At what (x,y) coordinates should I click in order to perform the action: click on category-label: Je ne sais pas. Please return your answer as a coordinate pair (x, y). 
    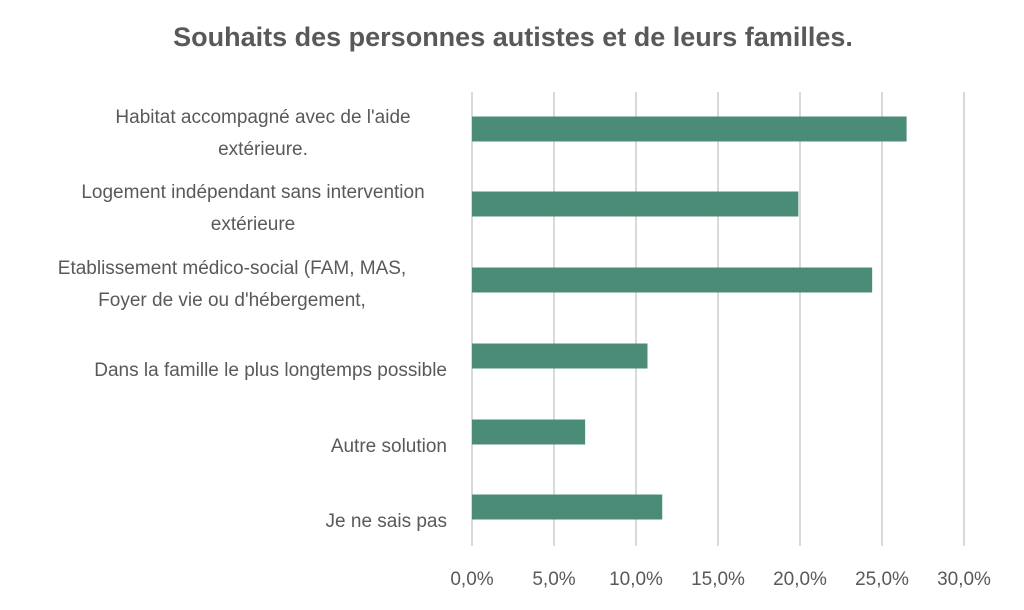
    Looking at the image, I should click on (386, 521).